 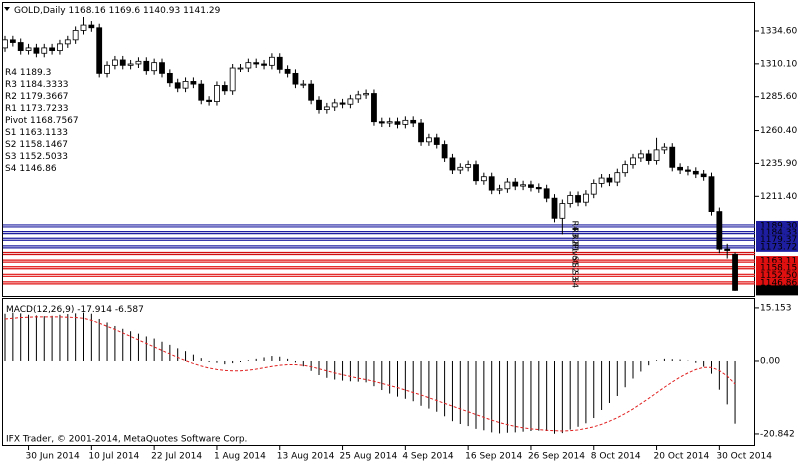 What do you see at coordinates (744, 457) in the screenshot?
I see `x-tick-label: 30 Oct 2014` at bounding box center [744, 457].